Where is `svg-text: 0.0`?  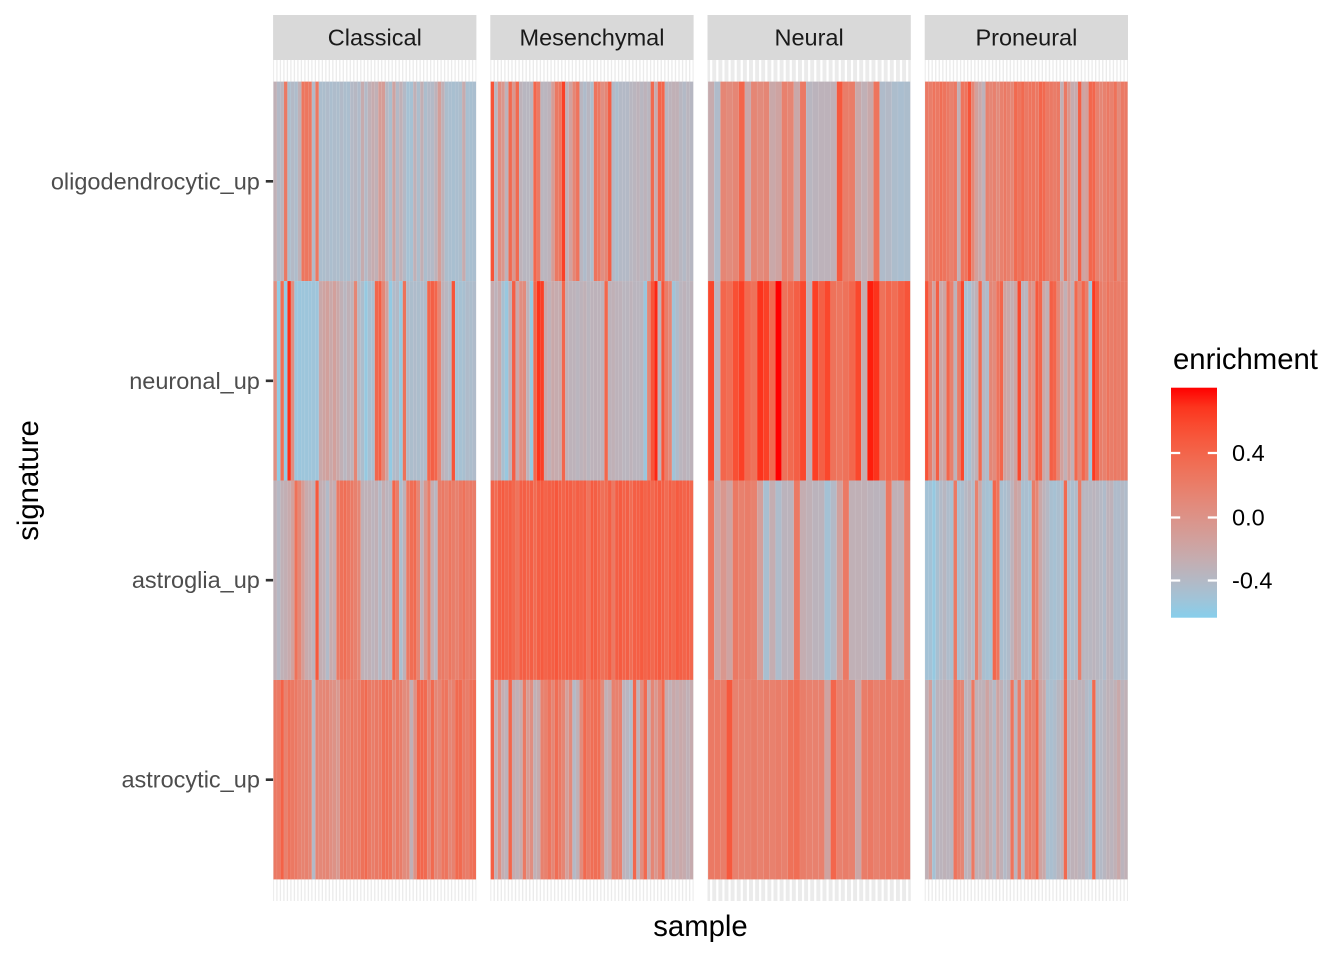 svg-text: 0.0 is located at coordinates (1248, 518).